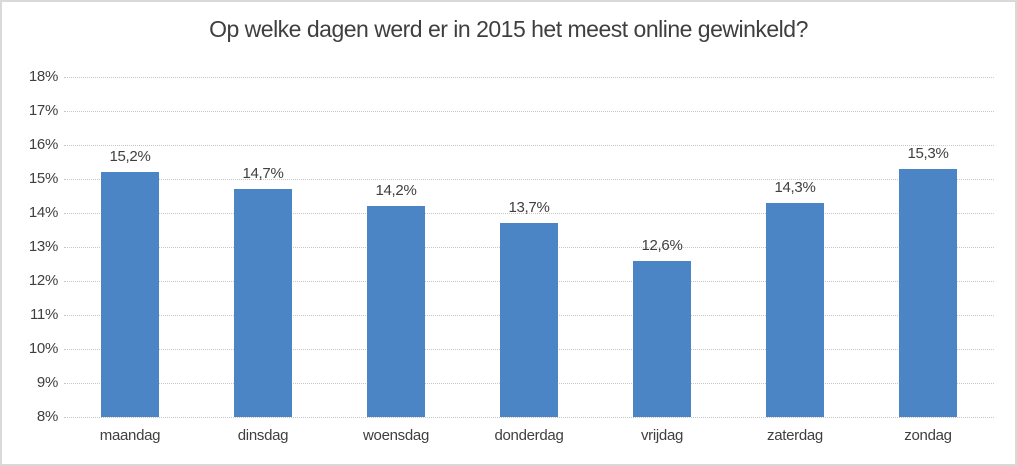  What do you see at coordinates (43, 110) in the screenshot?
I see `y-axis-tick-label: 17%` at bounding box center [43, 110].